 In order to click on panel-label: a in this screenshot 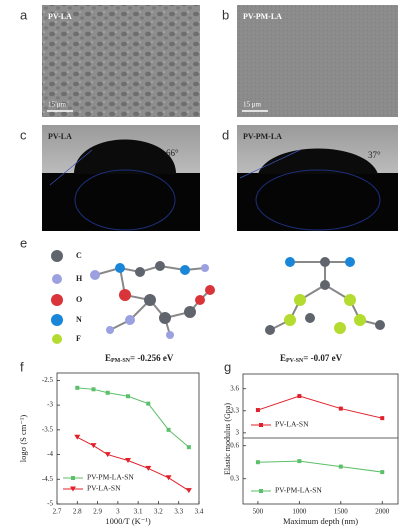, I will do `click(24, 14)`.